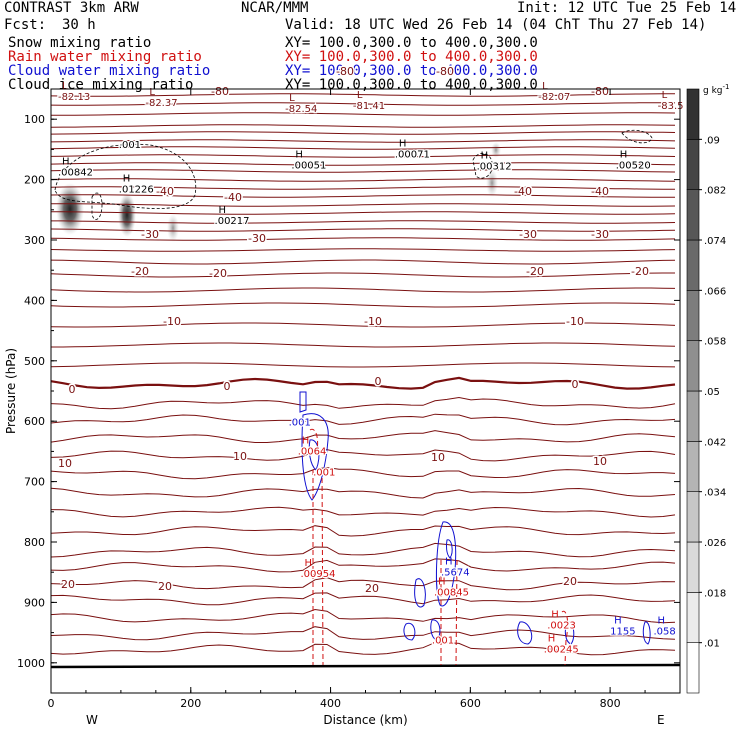  I want to click on low-value-label: -82.13, so click(74, 97).